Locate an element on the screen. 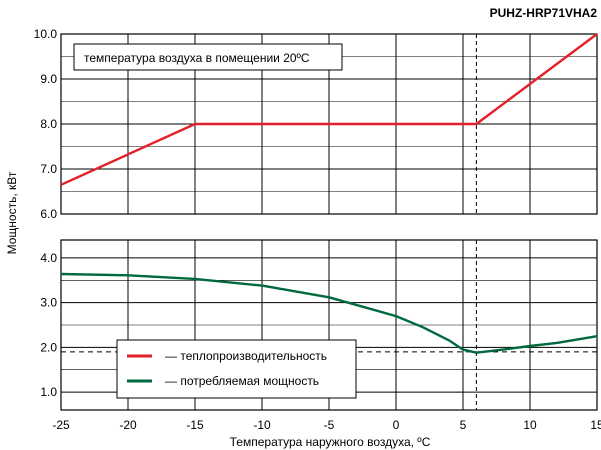 The height and width of the screenshot is (450, 601). x-axis-label: Температура наружного воздуха, ºC is located at coordinates (330, 442).